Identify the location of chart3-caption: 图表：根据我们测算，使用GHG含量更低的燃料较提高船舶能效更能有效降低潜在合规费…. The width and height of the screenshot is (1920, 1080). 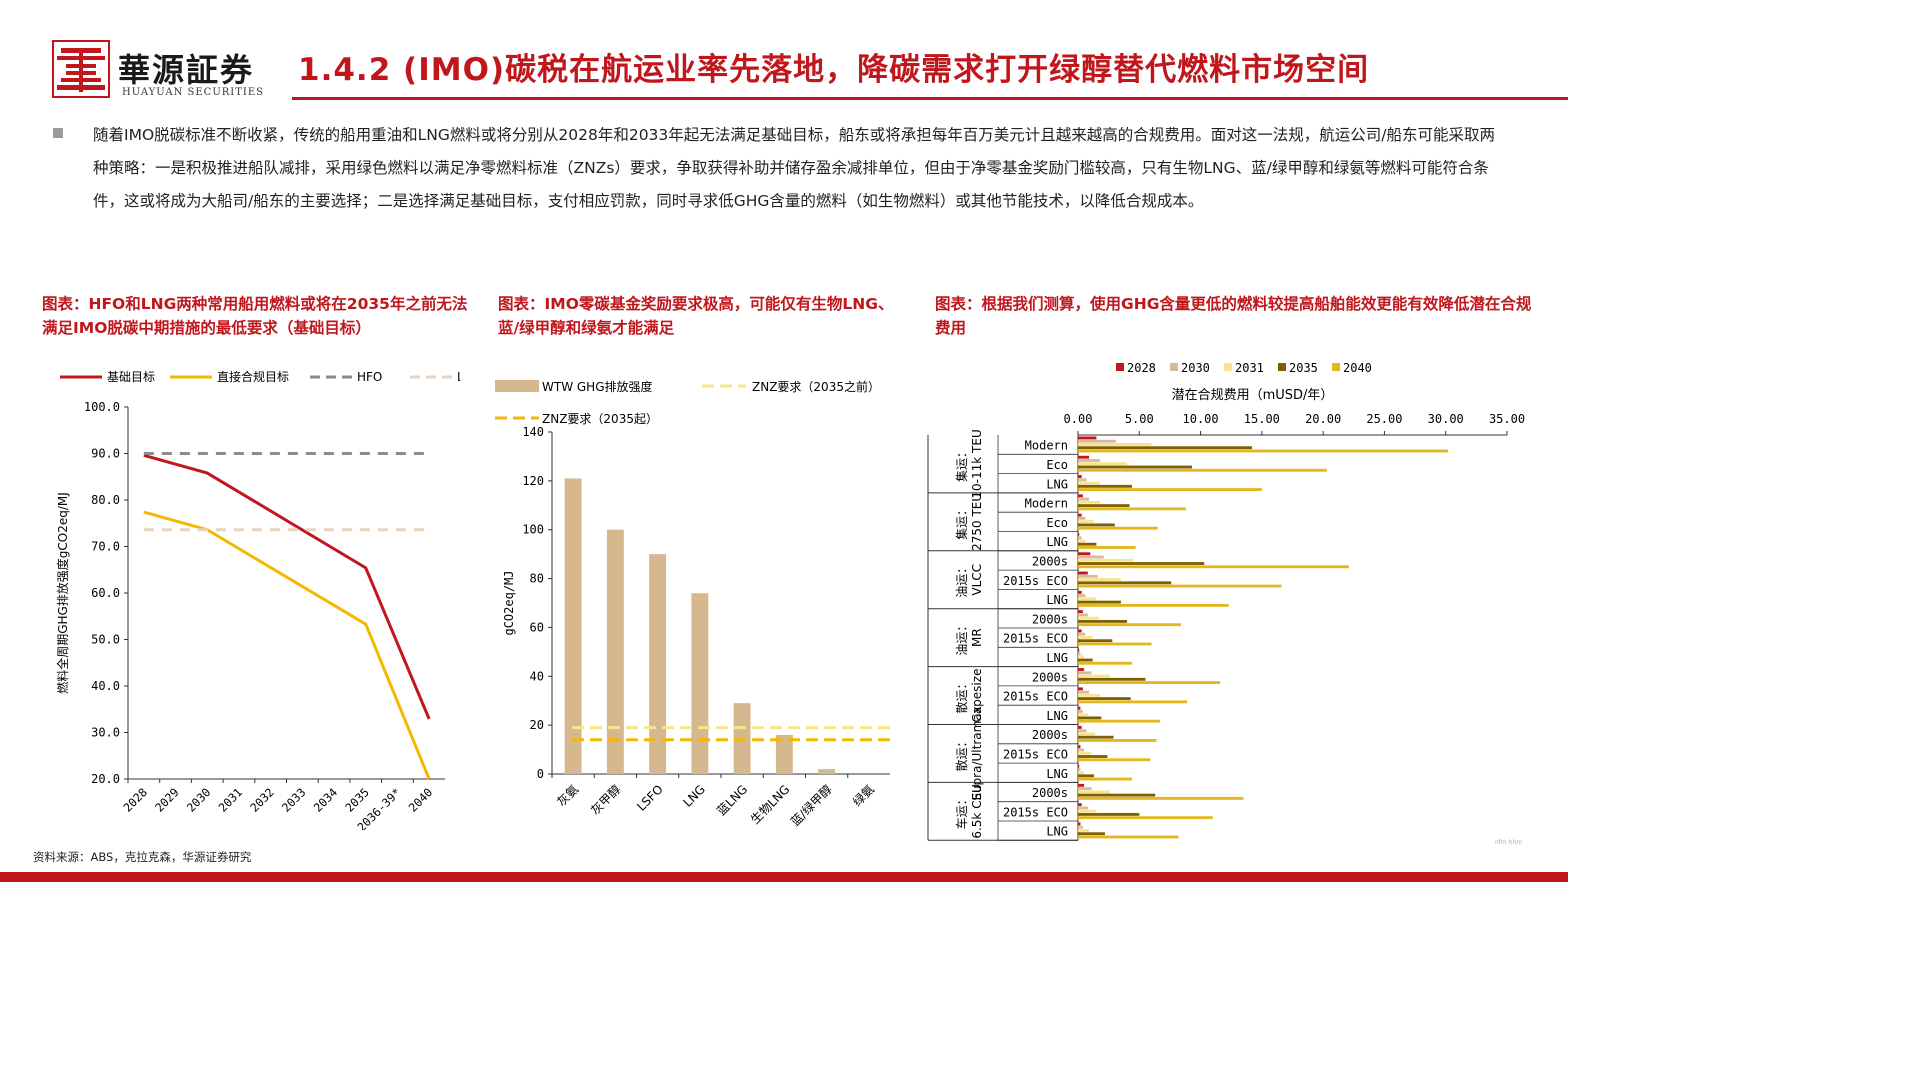
(1233, 316).